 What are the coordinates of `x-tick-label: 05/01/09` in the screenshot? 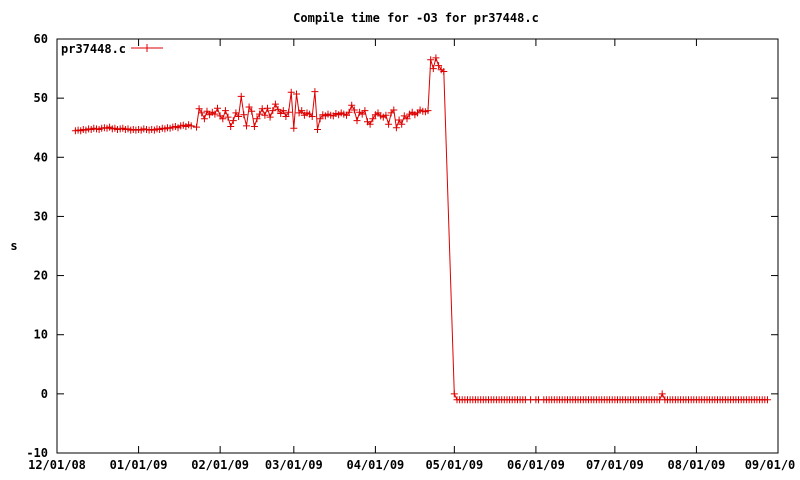 It's located at (454, 465).